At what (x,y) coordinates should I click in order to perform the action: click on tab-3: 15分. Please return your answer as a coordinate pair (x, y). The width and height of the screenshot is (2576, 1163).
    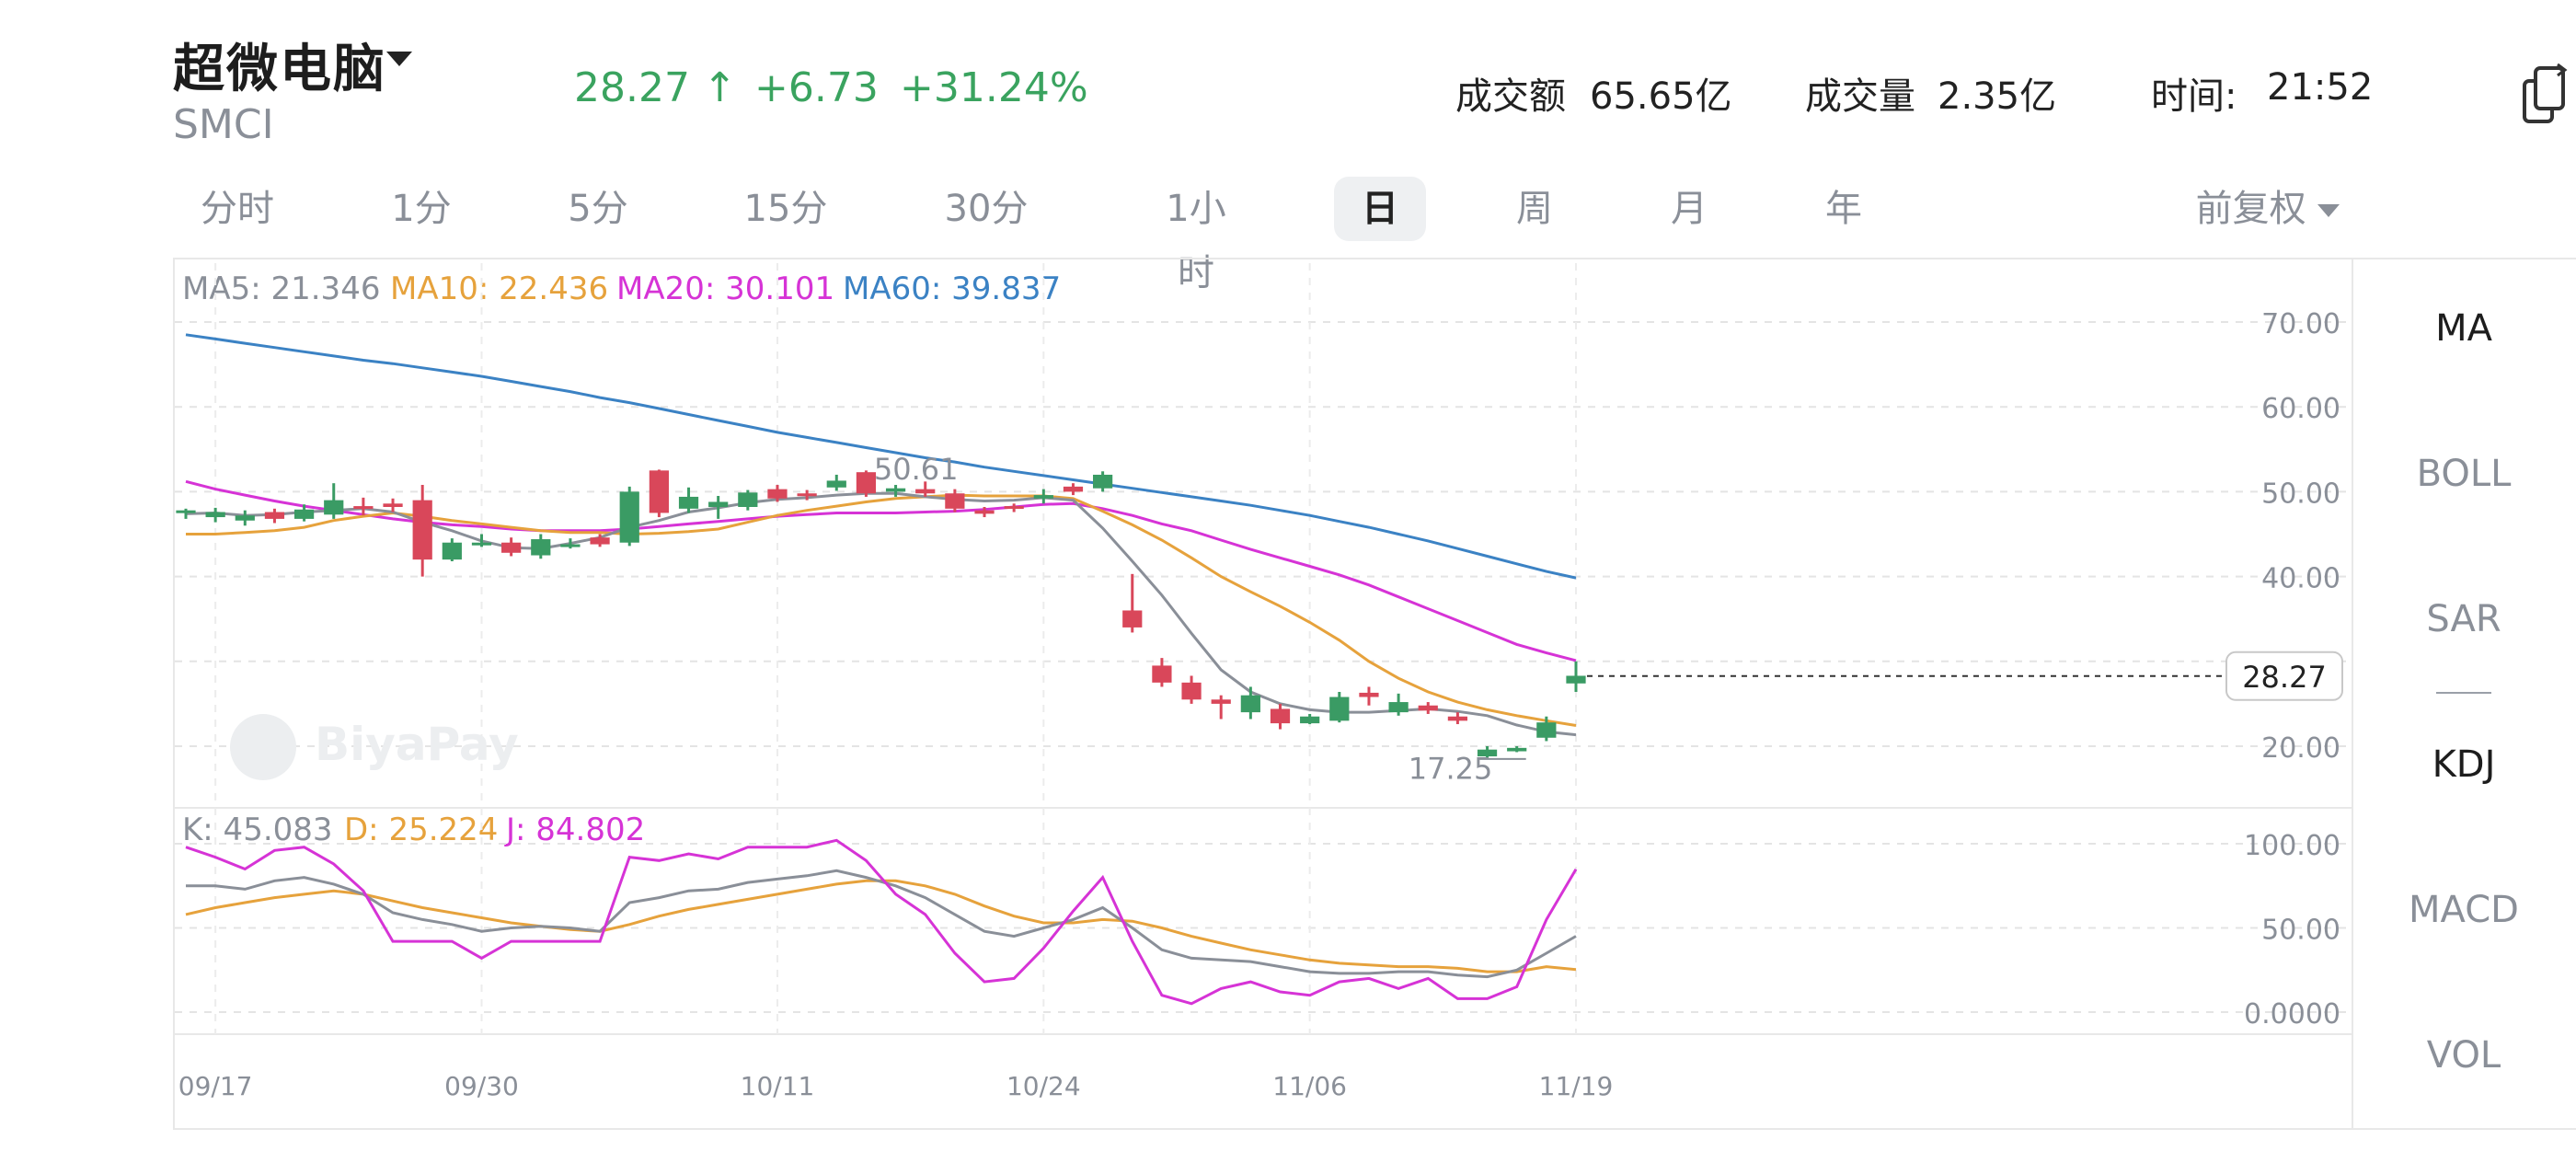
    Looking at the image, I should click on (785, 209).